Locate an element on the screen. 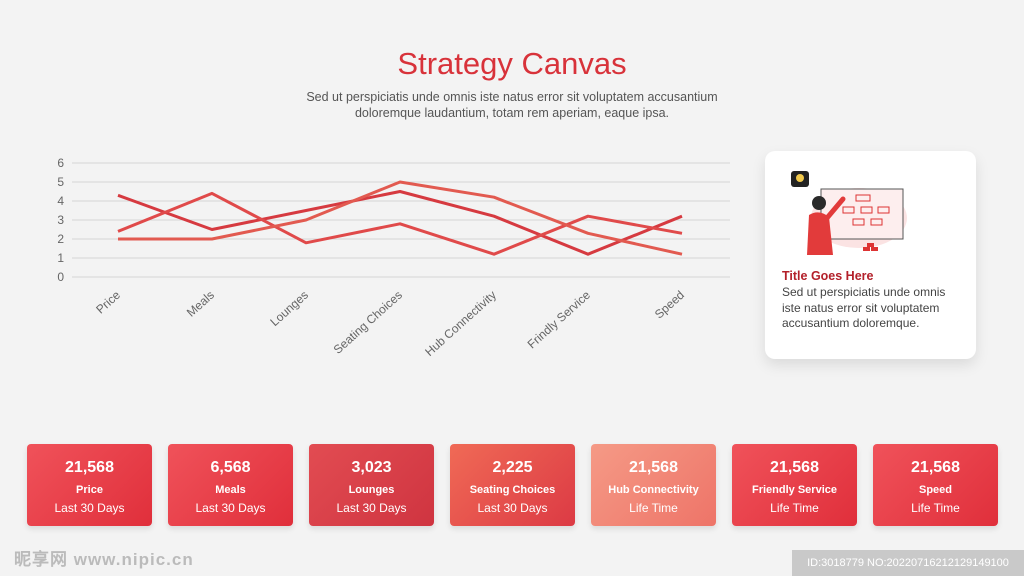 This screenshot has height=576, width=1024. y-tick-label: 1 is located at coordinates (60, 258).